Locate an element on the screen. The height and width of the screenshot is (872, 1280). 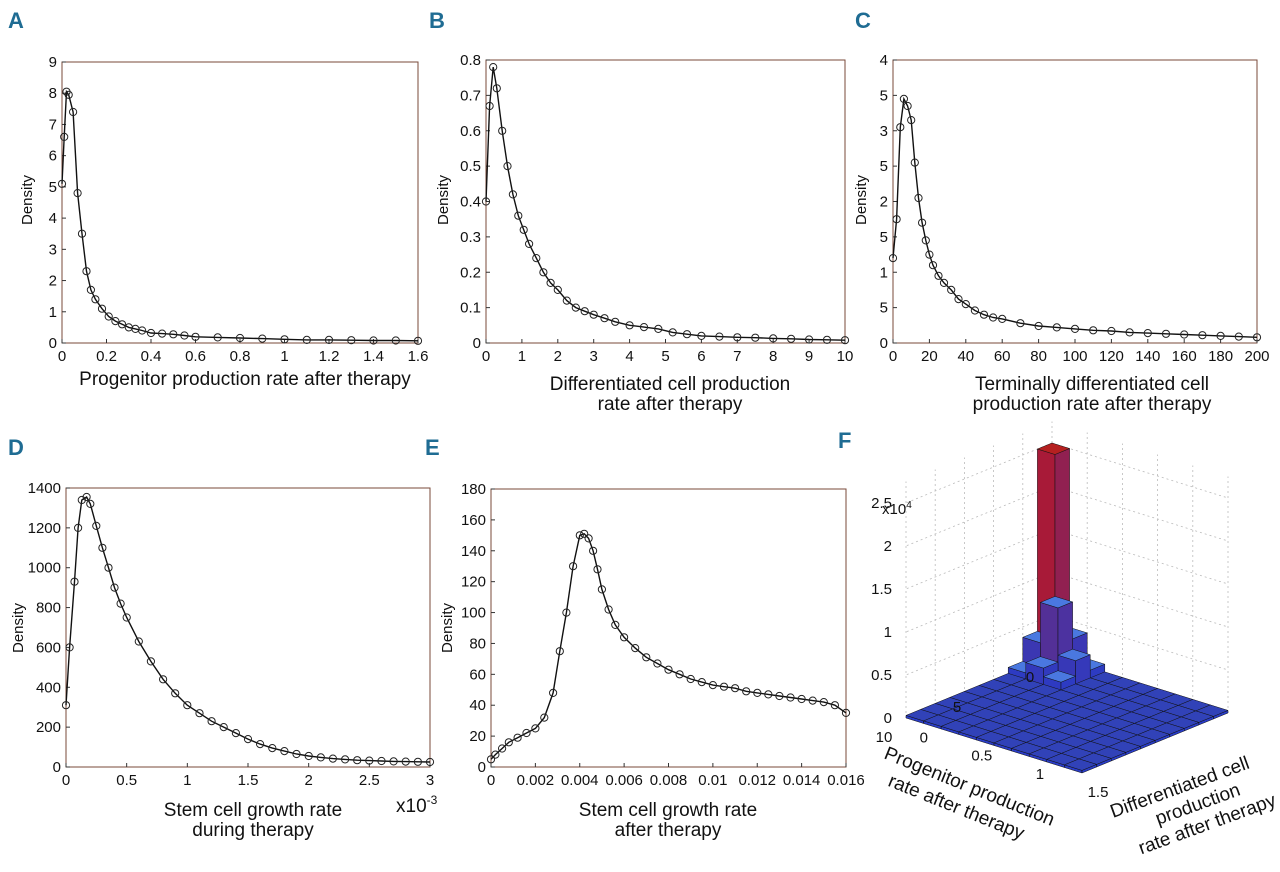
x-tick-label: 9 is located at coordinates (809, 356).